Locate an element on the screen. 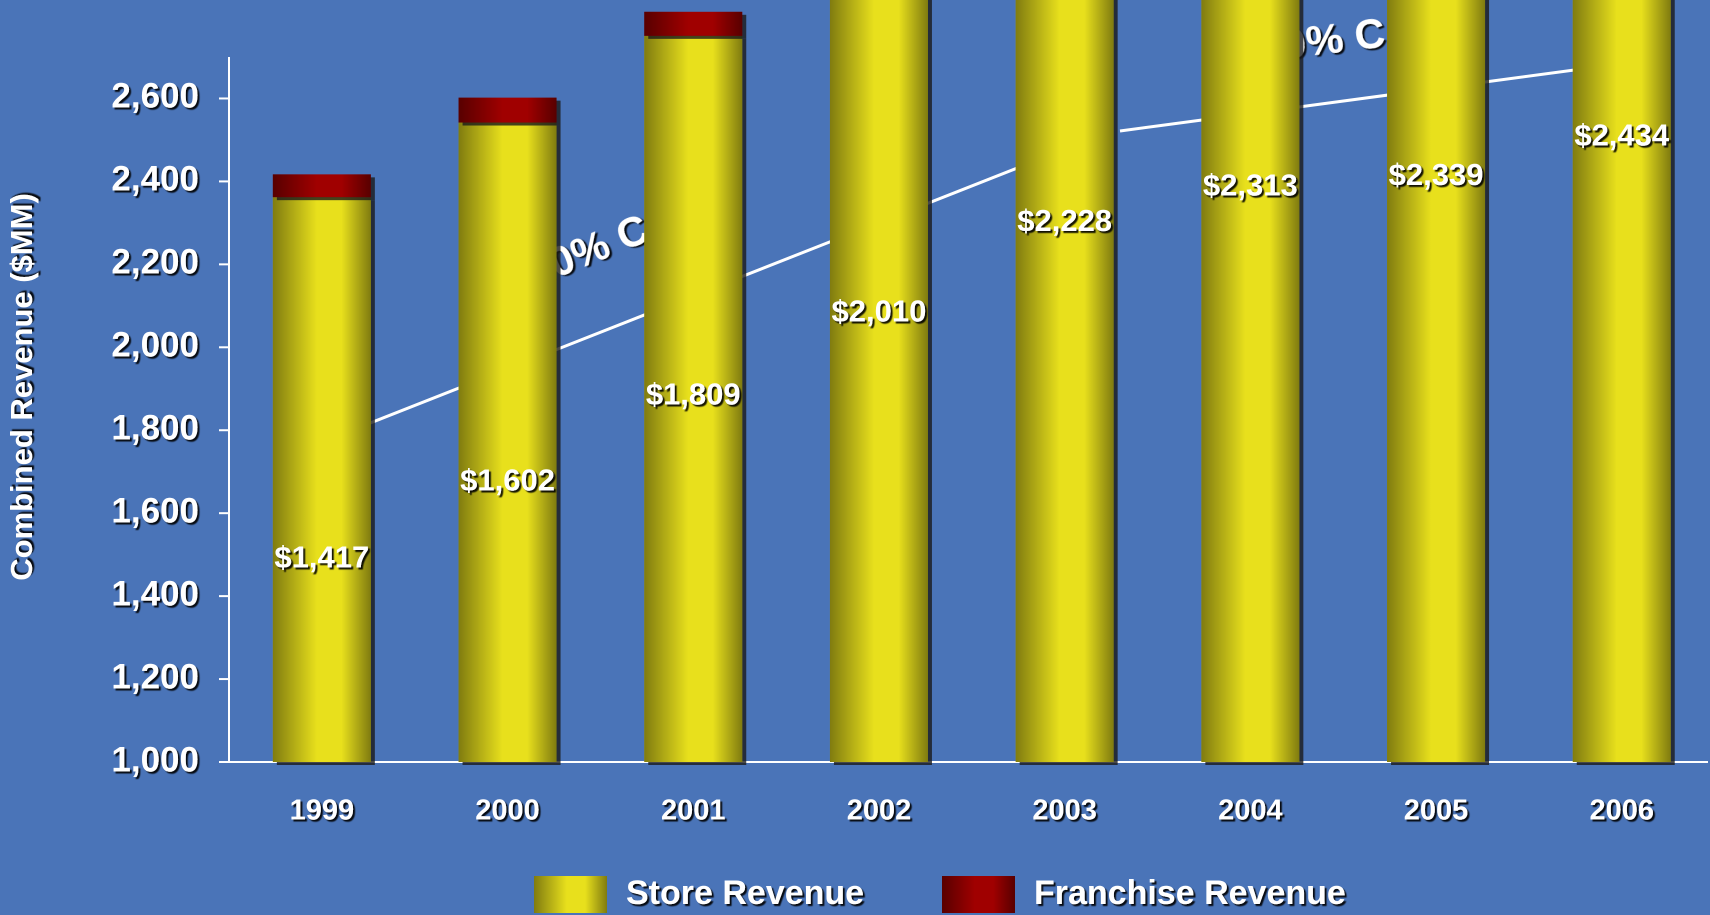 This screenshot has width=1710, height=915. total-label: $2,313 is located at coordinates (1250, 185).